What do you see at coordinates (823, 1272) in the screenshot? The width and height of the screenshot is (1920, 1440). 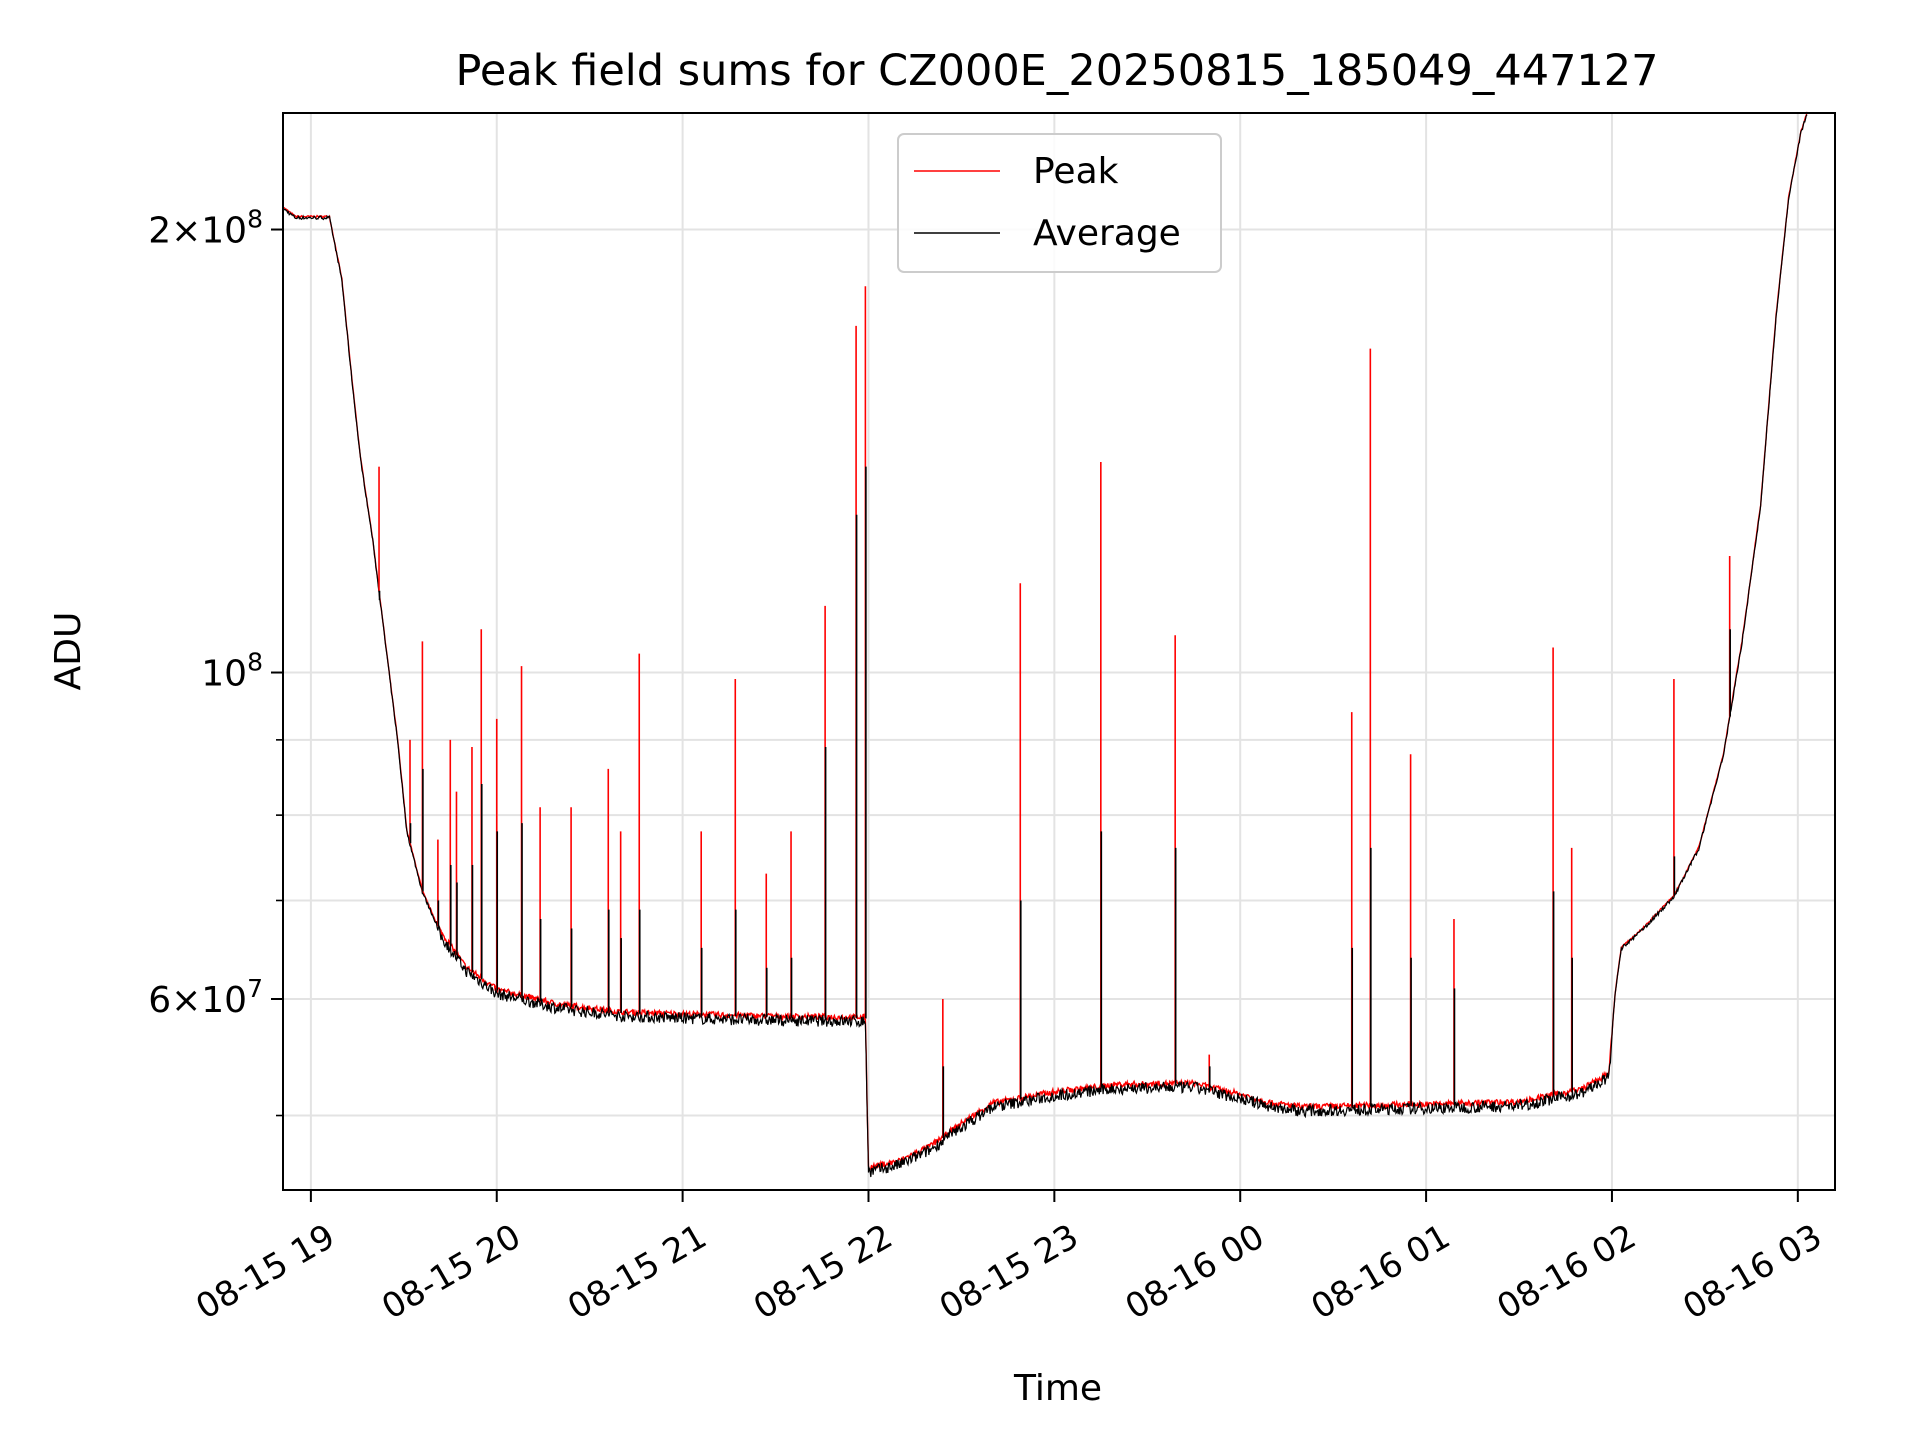 I see `x-tick-label: 08-15 22` at bounding box center [823, 1272].